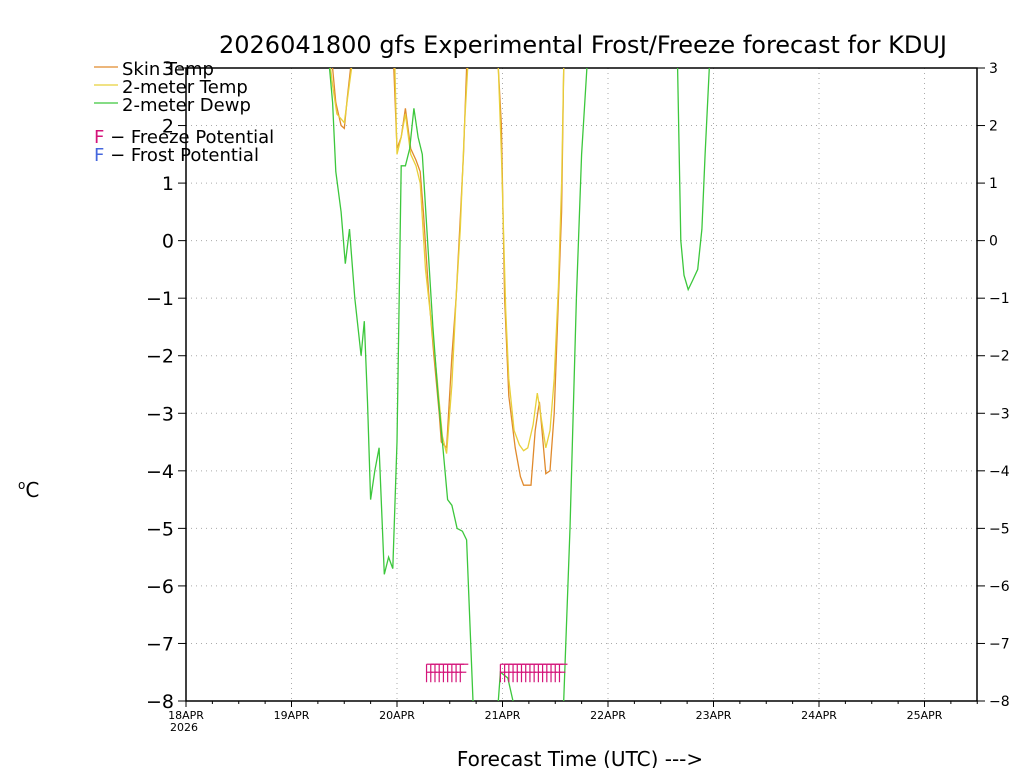 The image size is (1024, 768). Describe the element at coordinates (999, 299) in the screenshot. I see `y-tick-label-right: −1` at that location.